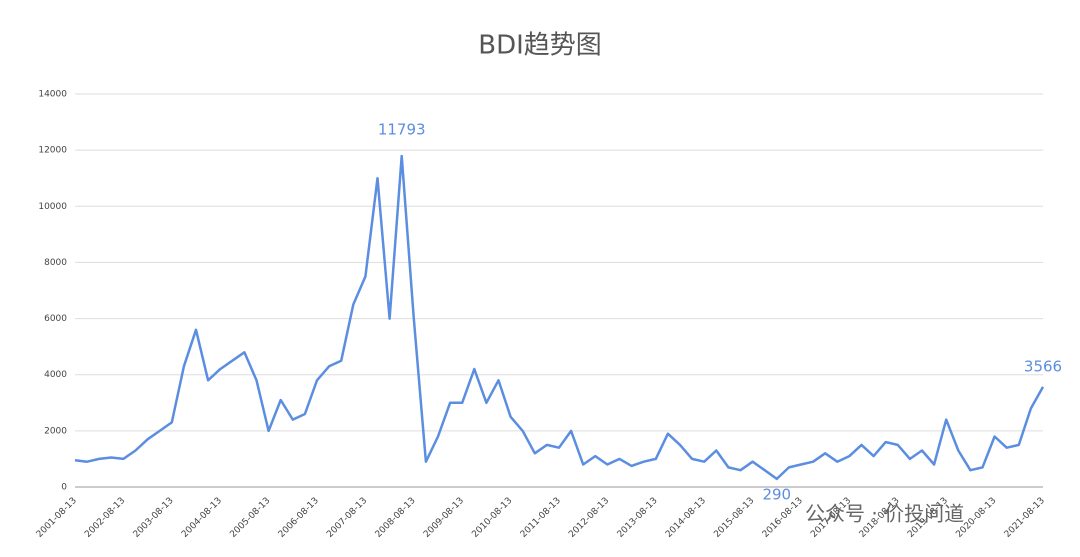  I want to click on chart-title: BDI趋势图, so click(540, 46).